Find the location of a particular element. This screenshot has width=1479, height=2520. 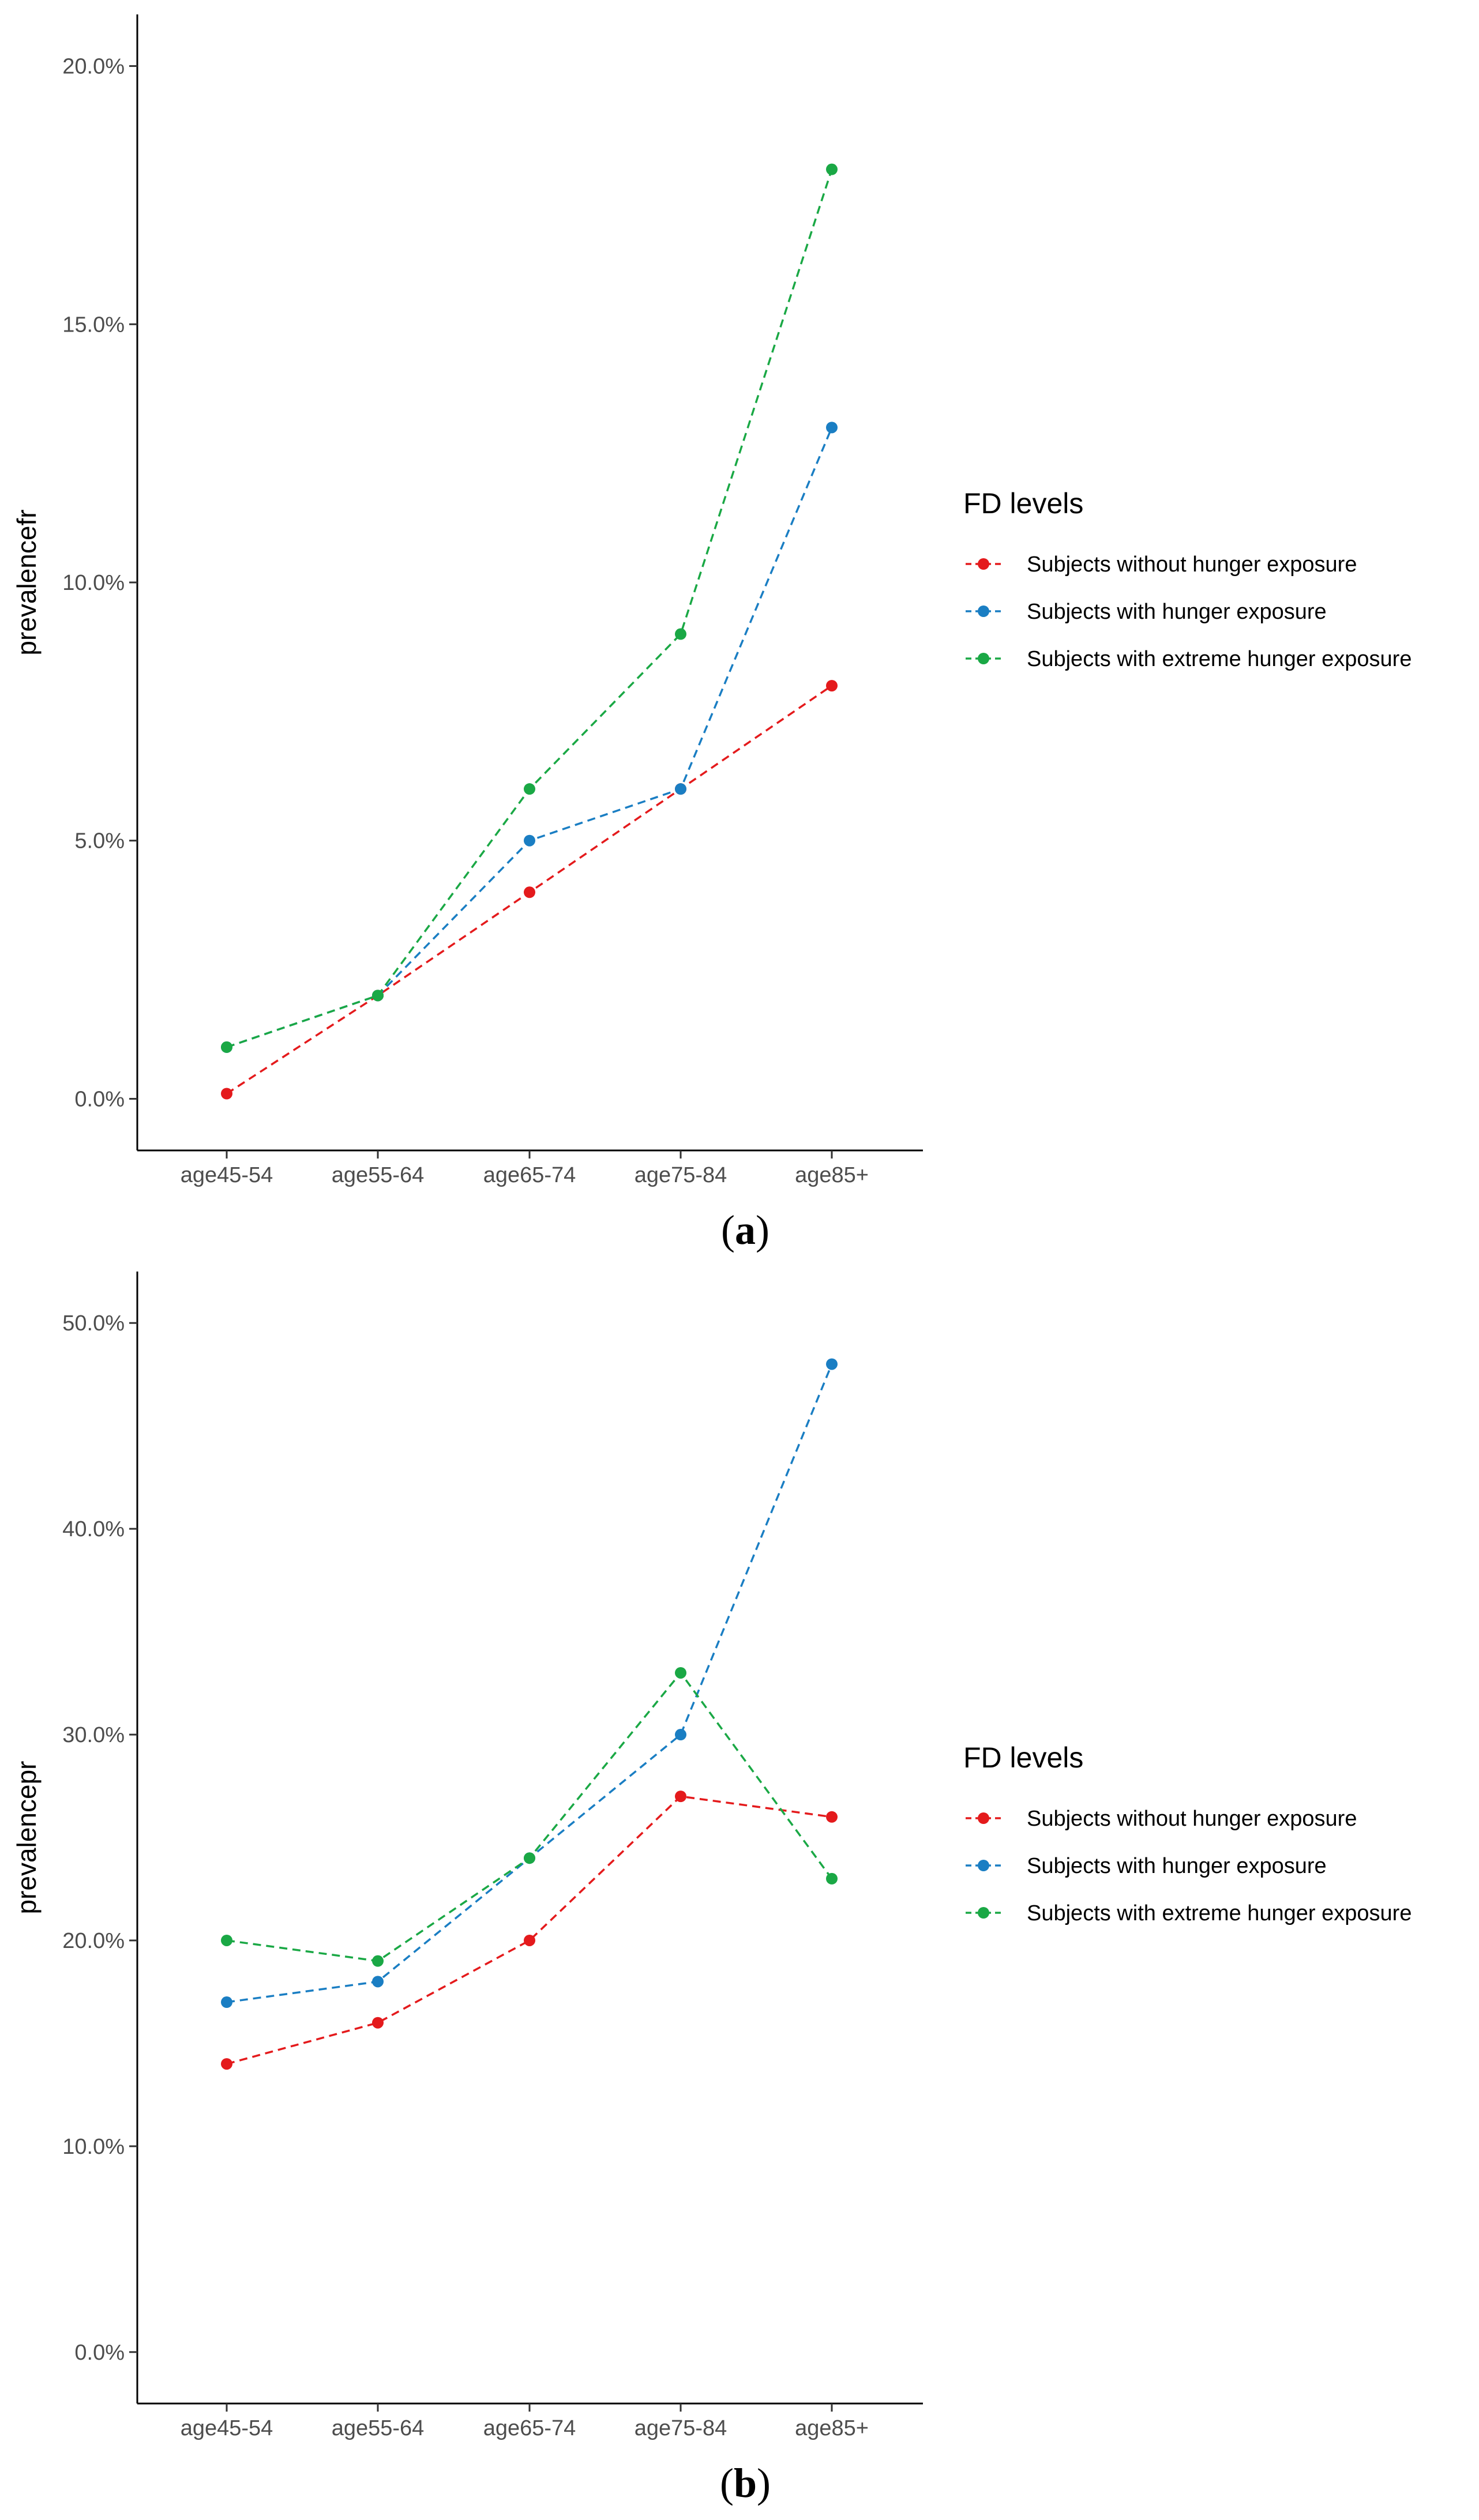

y-tick-label: 40.0% is located at coordinates (93, 1529).